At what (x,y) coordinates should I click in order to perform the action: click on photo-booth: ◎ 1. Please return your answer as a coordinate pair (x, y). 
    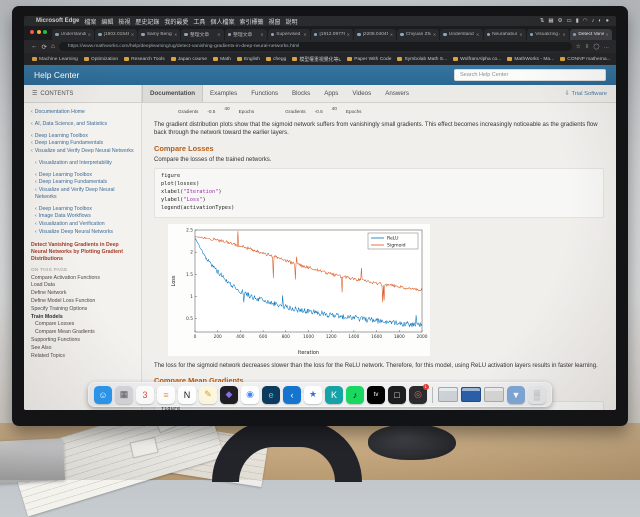
    Looking at the image, I should click on (419, 393).